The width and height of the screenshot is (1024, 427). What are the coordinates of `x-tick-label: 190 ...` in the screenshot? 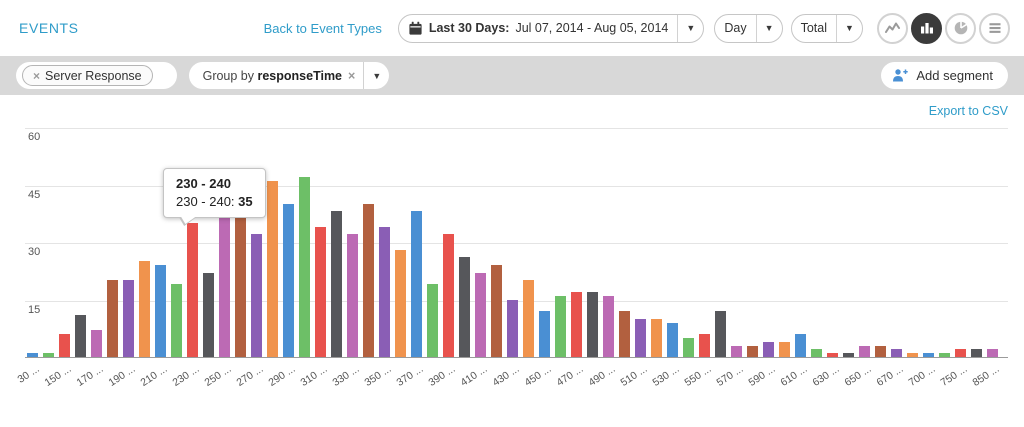 It's located at (122, 375).